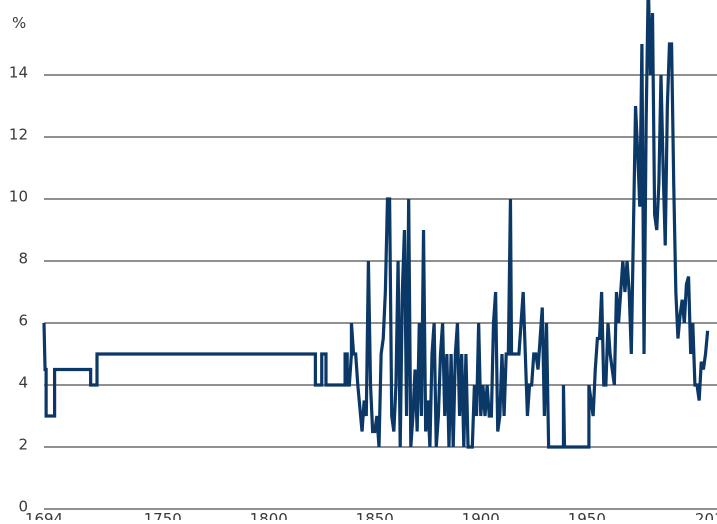  What do you see at coordinates (23, 259) in the screenshot?
I see `y-tick-label: 8` at bounding box center [23, 259].